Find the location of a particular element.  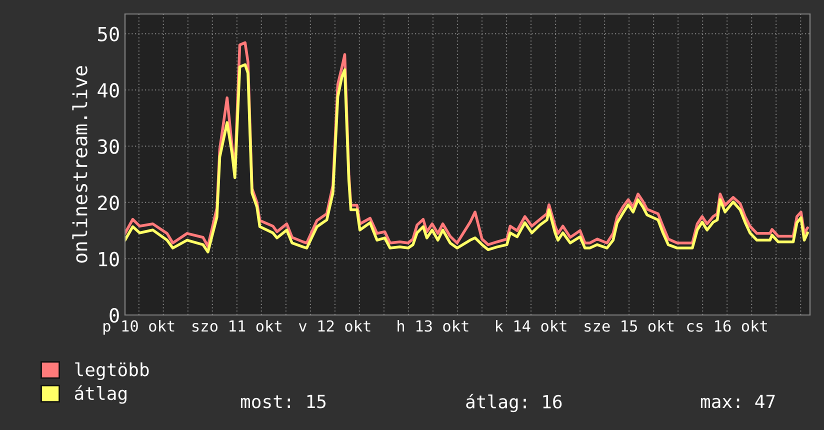

x-tick-label: szo 11 okt is located at coordinates (237, 326).